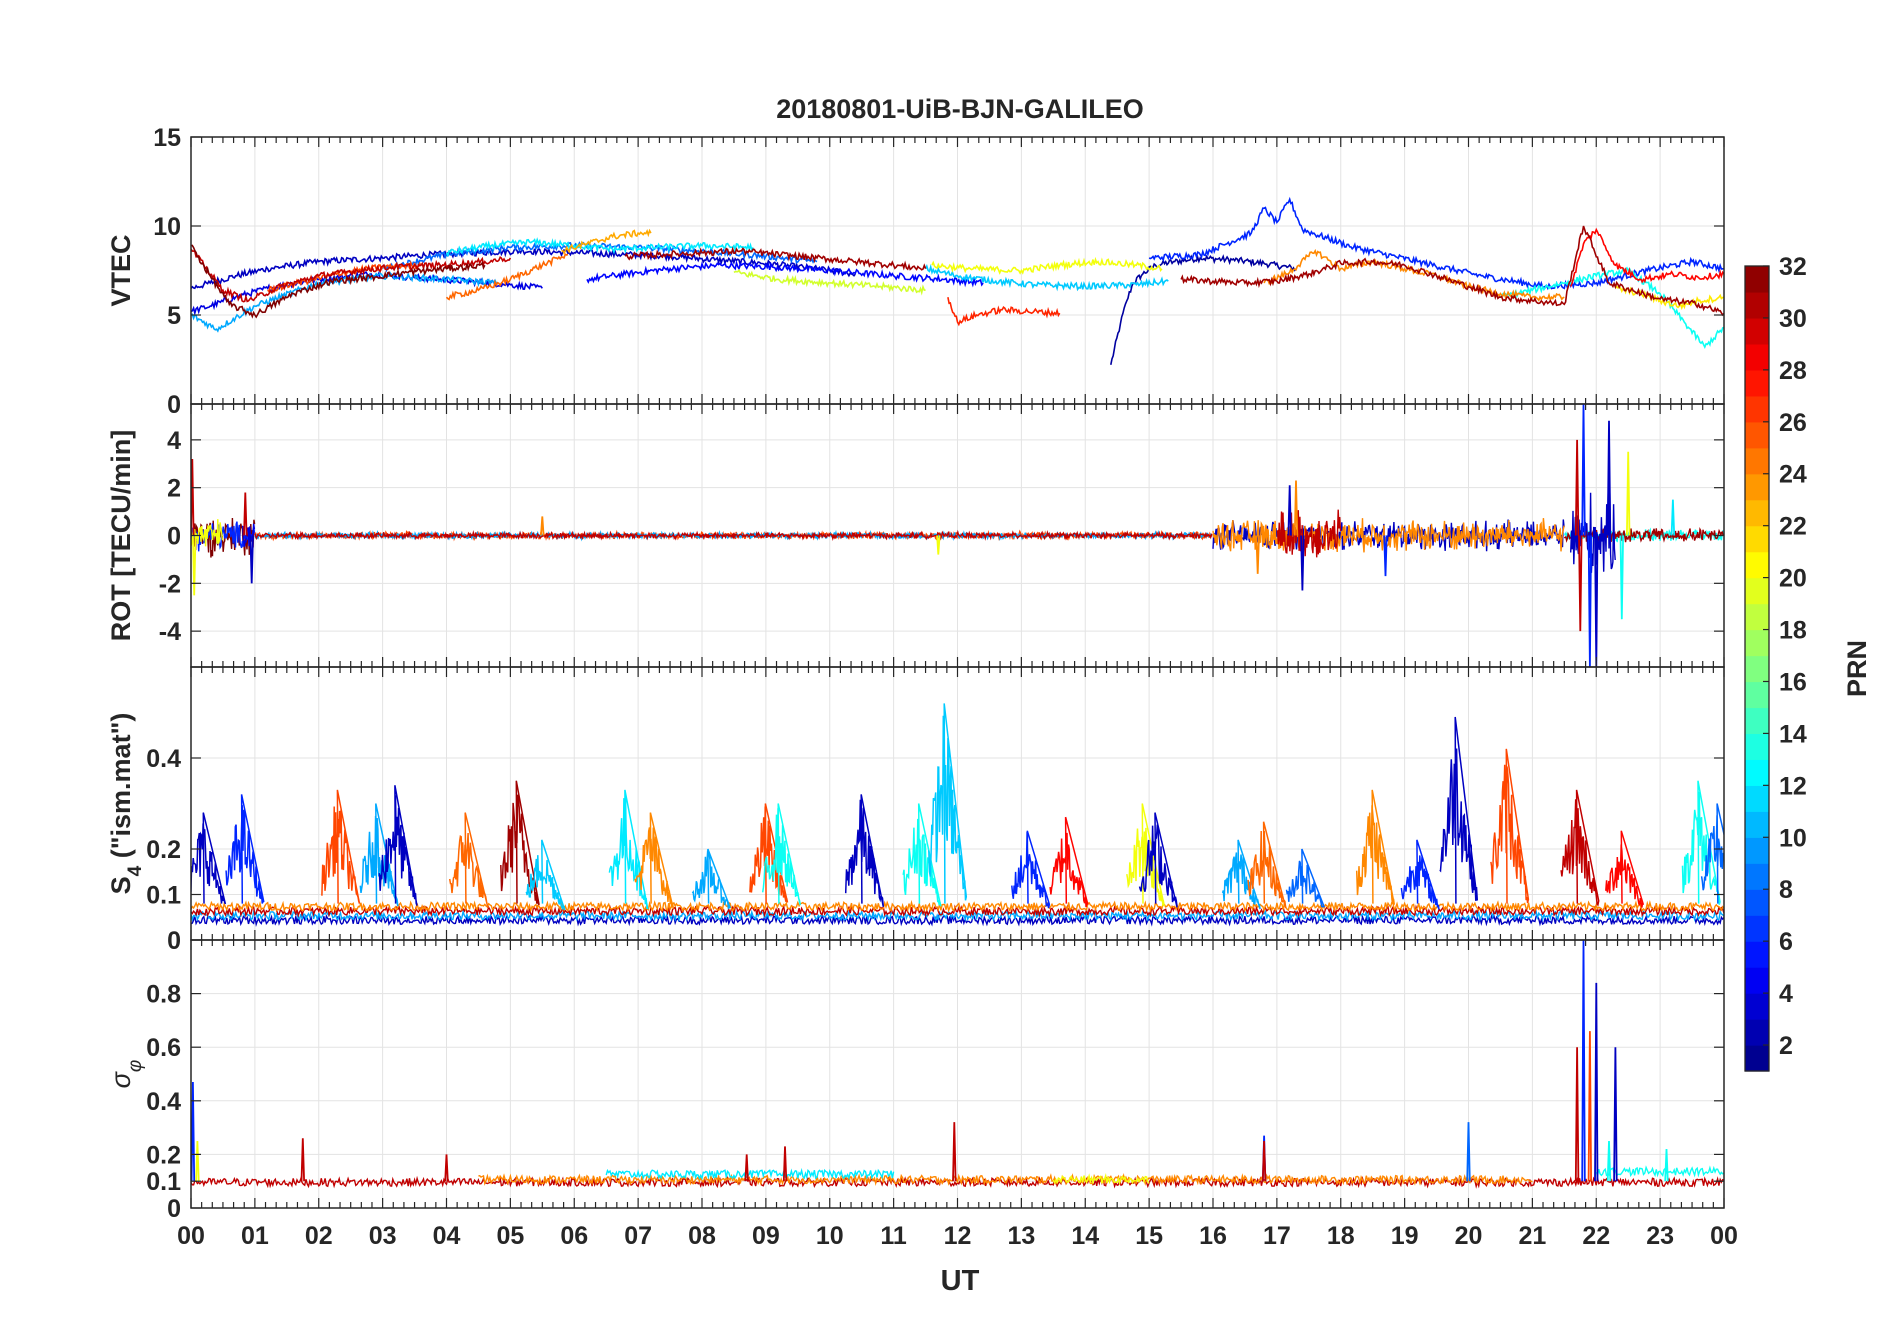 Image resolution: width=1902 pixels, height=1330 pixels. Describe the element at coordinates (135, 1066) in the screenshot. I see `y-axis-label-sub: φ` at that location.